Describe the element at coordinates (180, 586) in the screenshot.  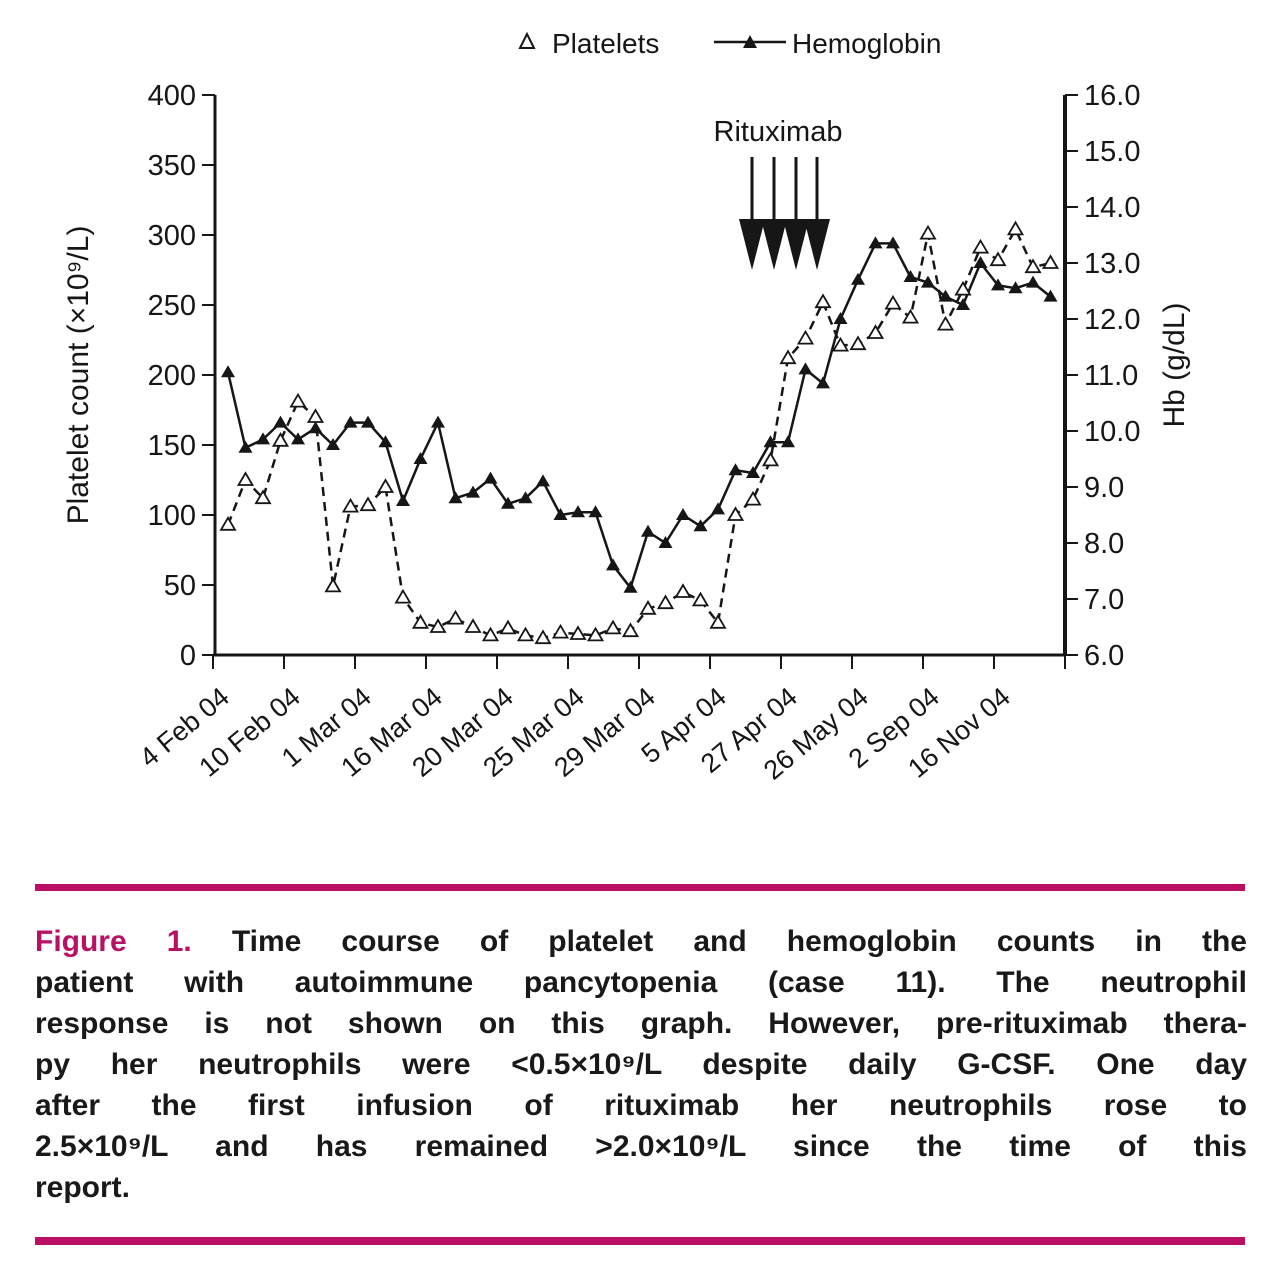
I see `left-axis-tick-label: 50` at that location.